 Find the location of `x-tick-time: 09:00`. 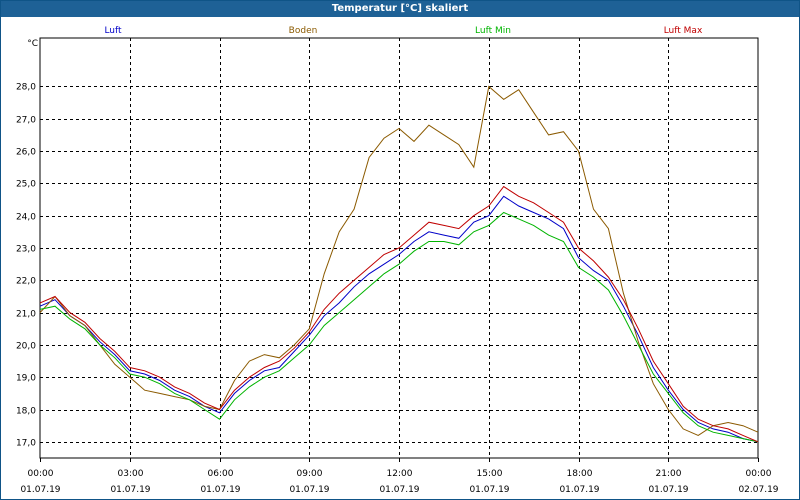

x-tick-time: 09:00 is located at coordinates (310, 474).